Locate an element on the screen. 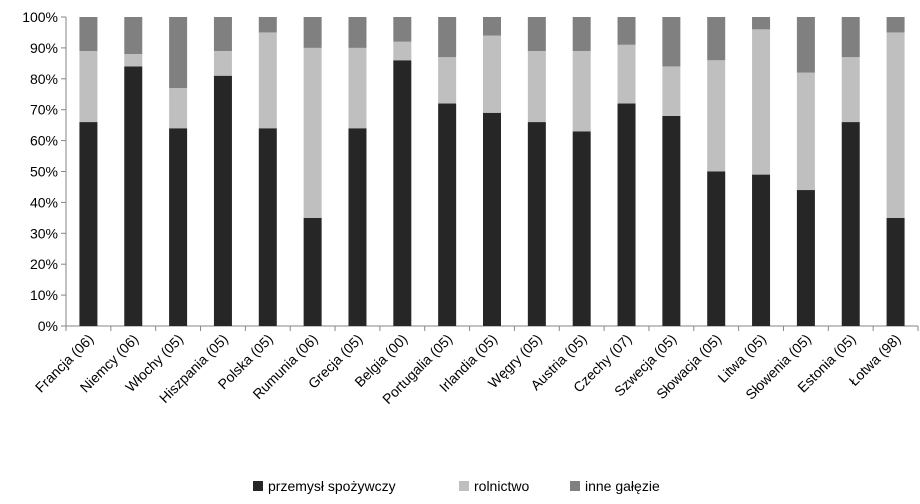  legend-label: przemysł spożywczy is located at coordinates (332, 486).